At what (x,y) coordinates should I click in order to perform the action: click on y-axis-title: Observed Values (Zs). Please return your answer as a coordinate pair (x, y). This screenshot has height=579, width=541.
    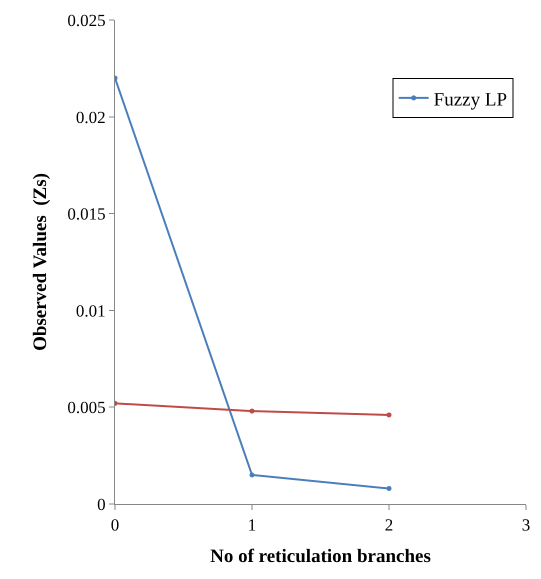
    Looking at the image, I should click on (41, 262).